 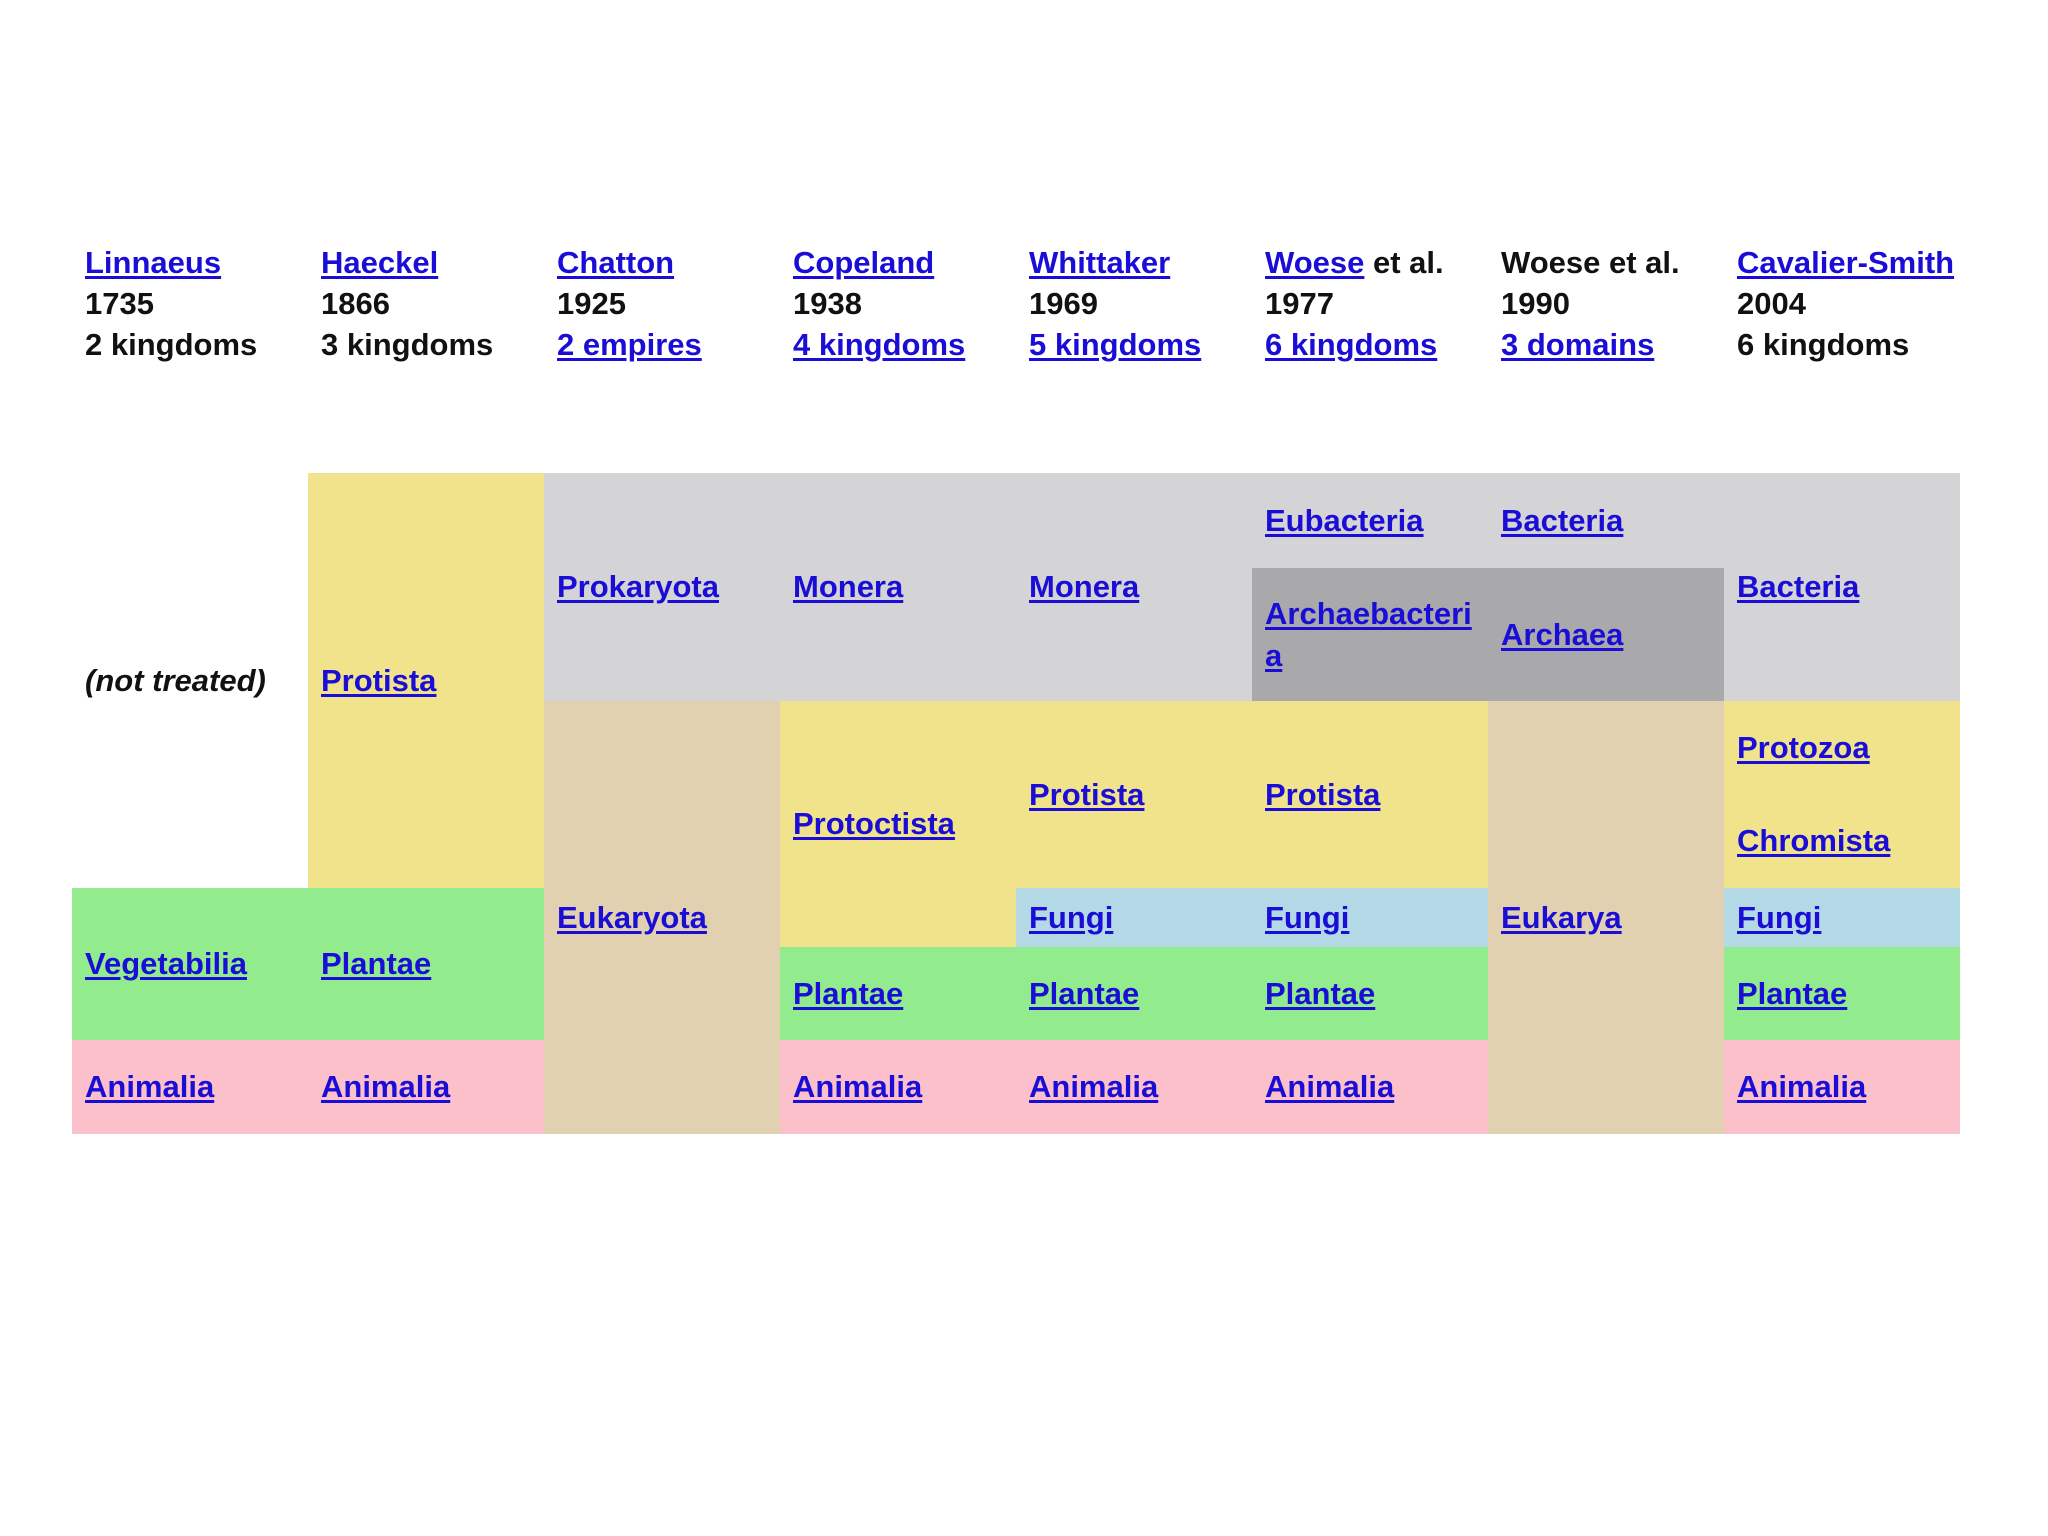 I want to click on author-suffix-woese-1977: et al., so click(x=1404, y=262).